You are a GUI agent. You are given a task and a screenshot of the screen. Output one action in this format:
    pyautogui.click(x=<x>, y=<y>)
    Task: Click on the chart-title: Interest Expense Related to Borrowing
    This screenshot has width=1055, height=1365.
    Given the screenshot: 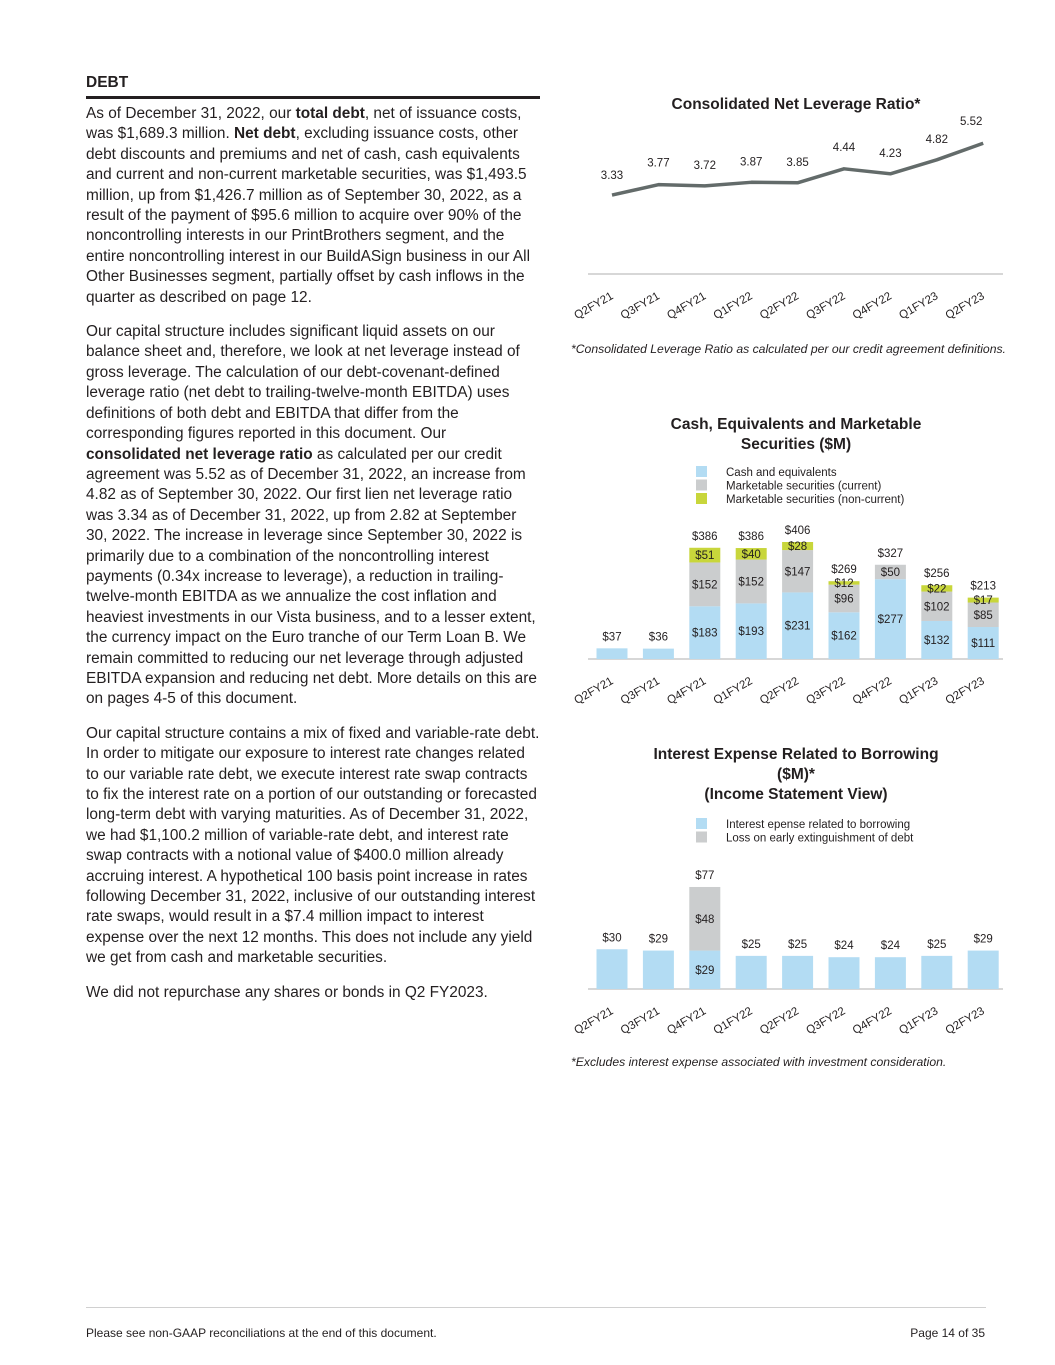 What is the action you would take?
    pyautogui.click(x=795, y=754)
    